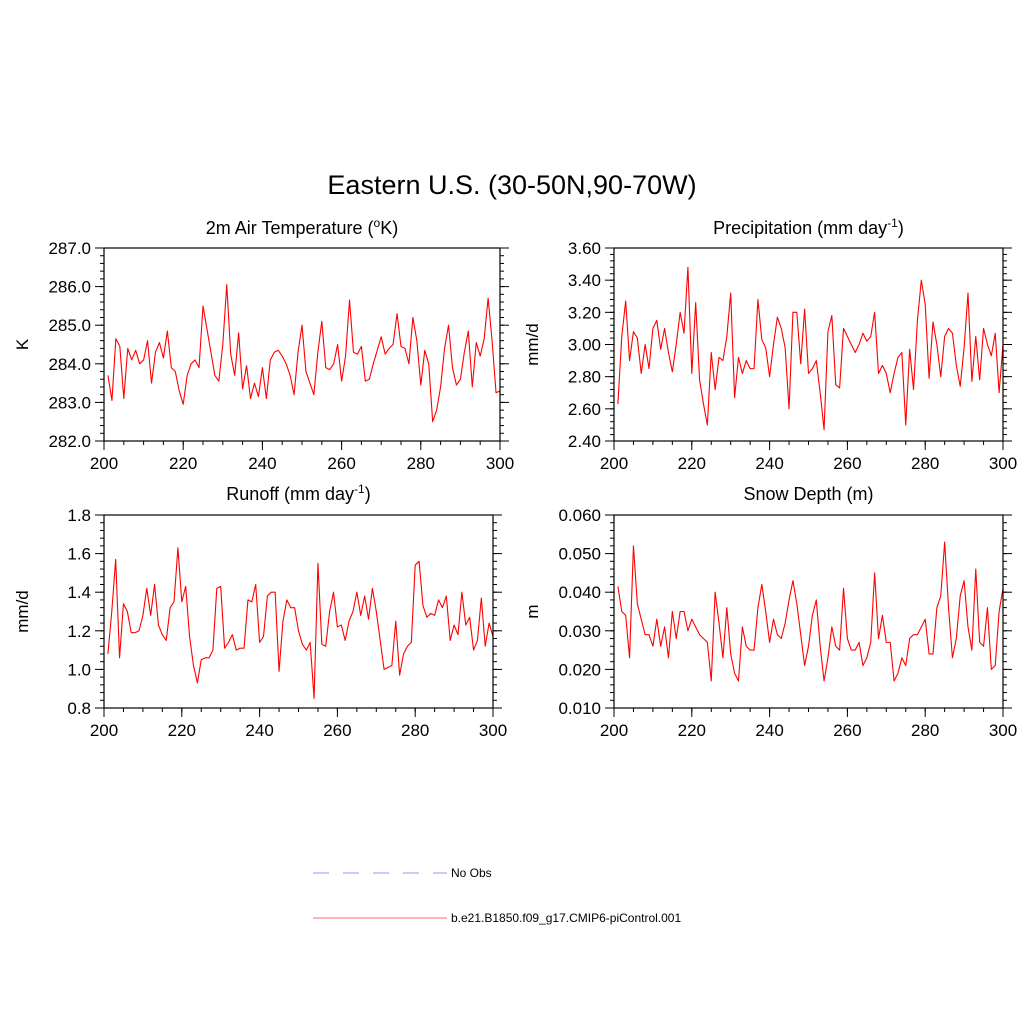 The image size is (1024, 1024). Describe the element at coordinates (584, 312) in the screenshot. I see `y-tick-label: 3.20` at that location.